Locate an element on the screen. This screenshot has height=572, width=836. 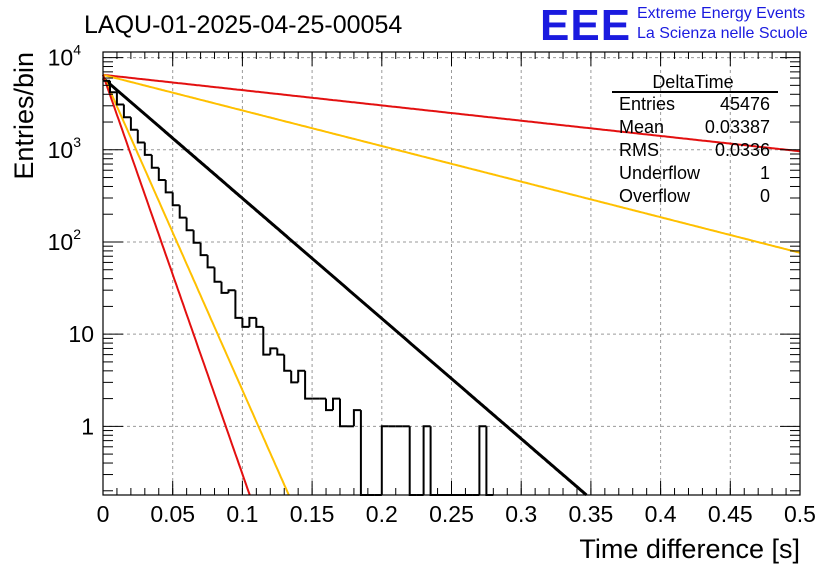
x-tick-label: 0.5 is located at coordinates (800, 514).